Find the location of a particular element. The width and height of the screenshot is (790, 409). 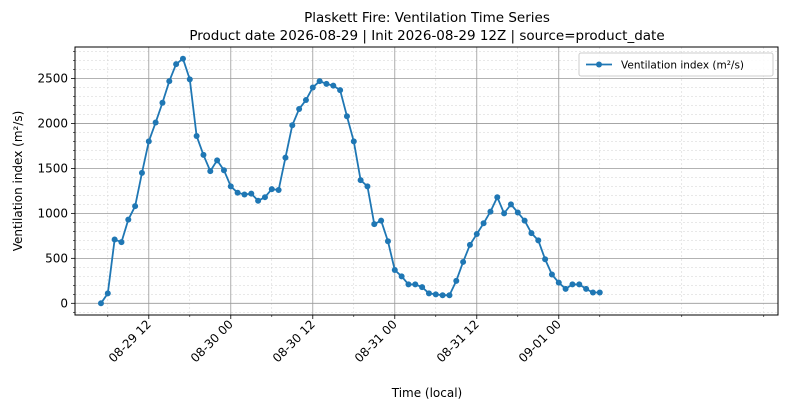

y-tick-label: 1000 is located at coordinates (52, 213).